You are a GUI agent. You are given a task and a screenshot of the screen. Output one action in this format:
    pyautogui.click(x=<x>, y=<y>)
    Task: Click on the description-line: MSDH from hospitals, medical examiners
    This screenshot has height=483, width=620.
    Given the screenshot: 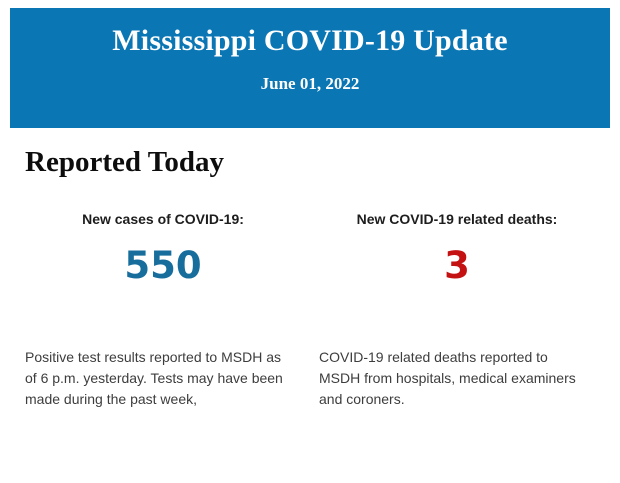 What is the action you would take?
    pyautogui.click(x=447, y=378)
    